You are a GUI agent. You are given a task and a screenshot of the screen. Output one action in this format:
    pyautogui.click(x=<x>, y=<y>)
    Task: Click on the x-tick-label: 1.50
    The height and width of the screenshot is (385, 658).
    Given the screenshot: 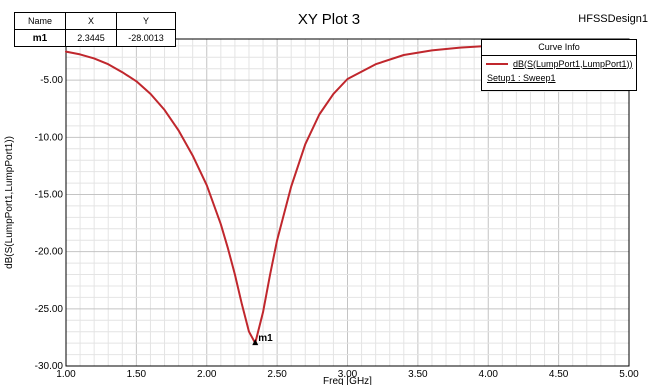 What is the action you would take?
    pyautogui.click(x=137, y=374)
    